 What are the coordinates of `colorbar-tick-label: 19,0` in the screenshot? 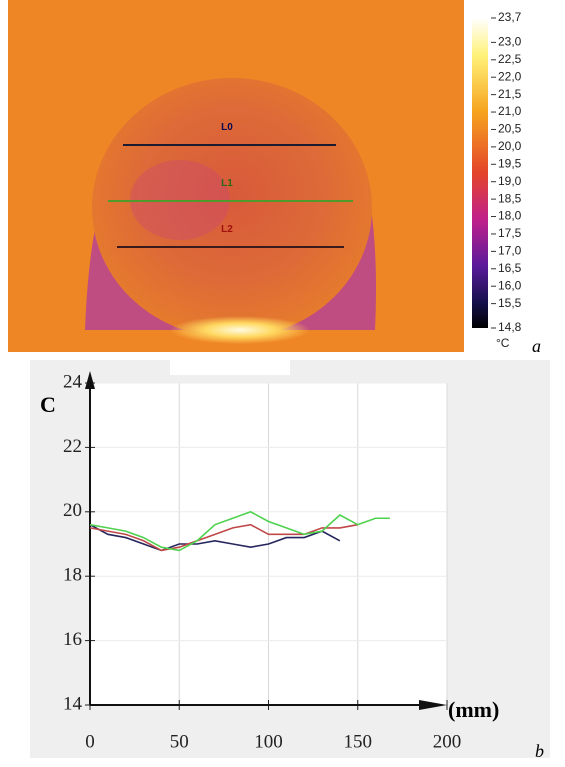 It's located at (510, 181).